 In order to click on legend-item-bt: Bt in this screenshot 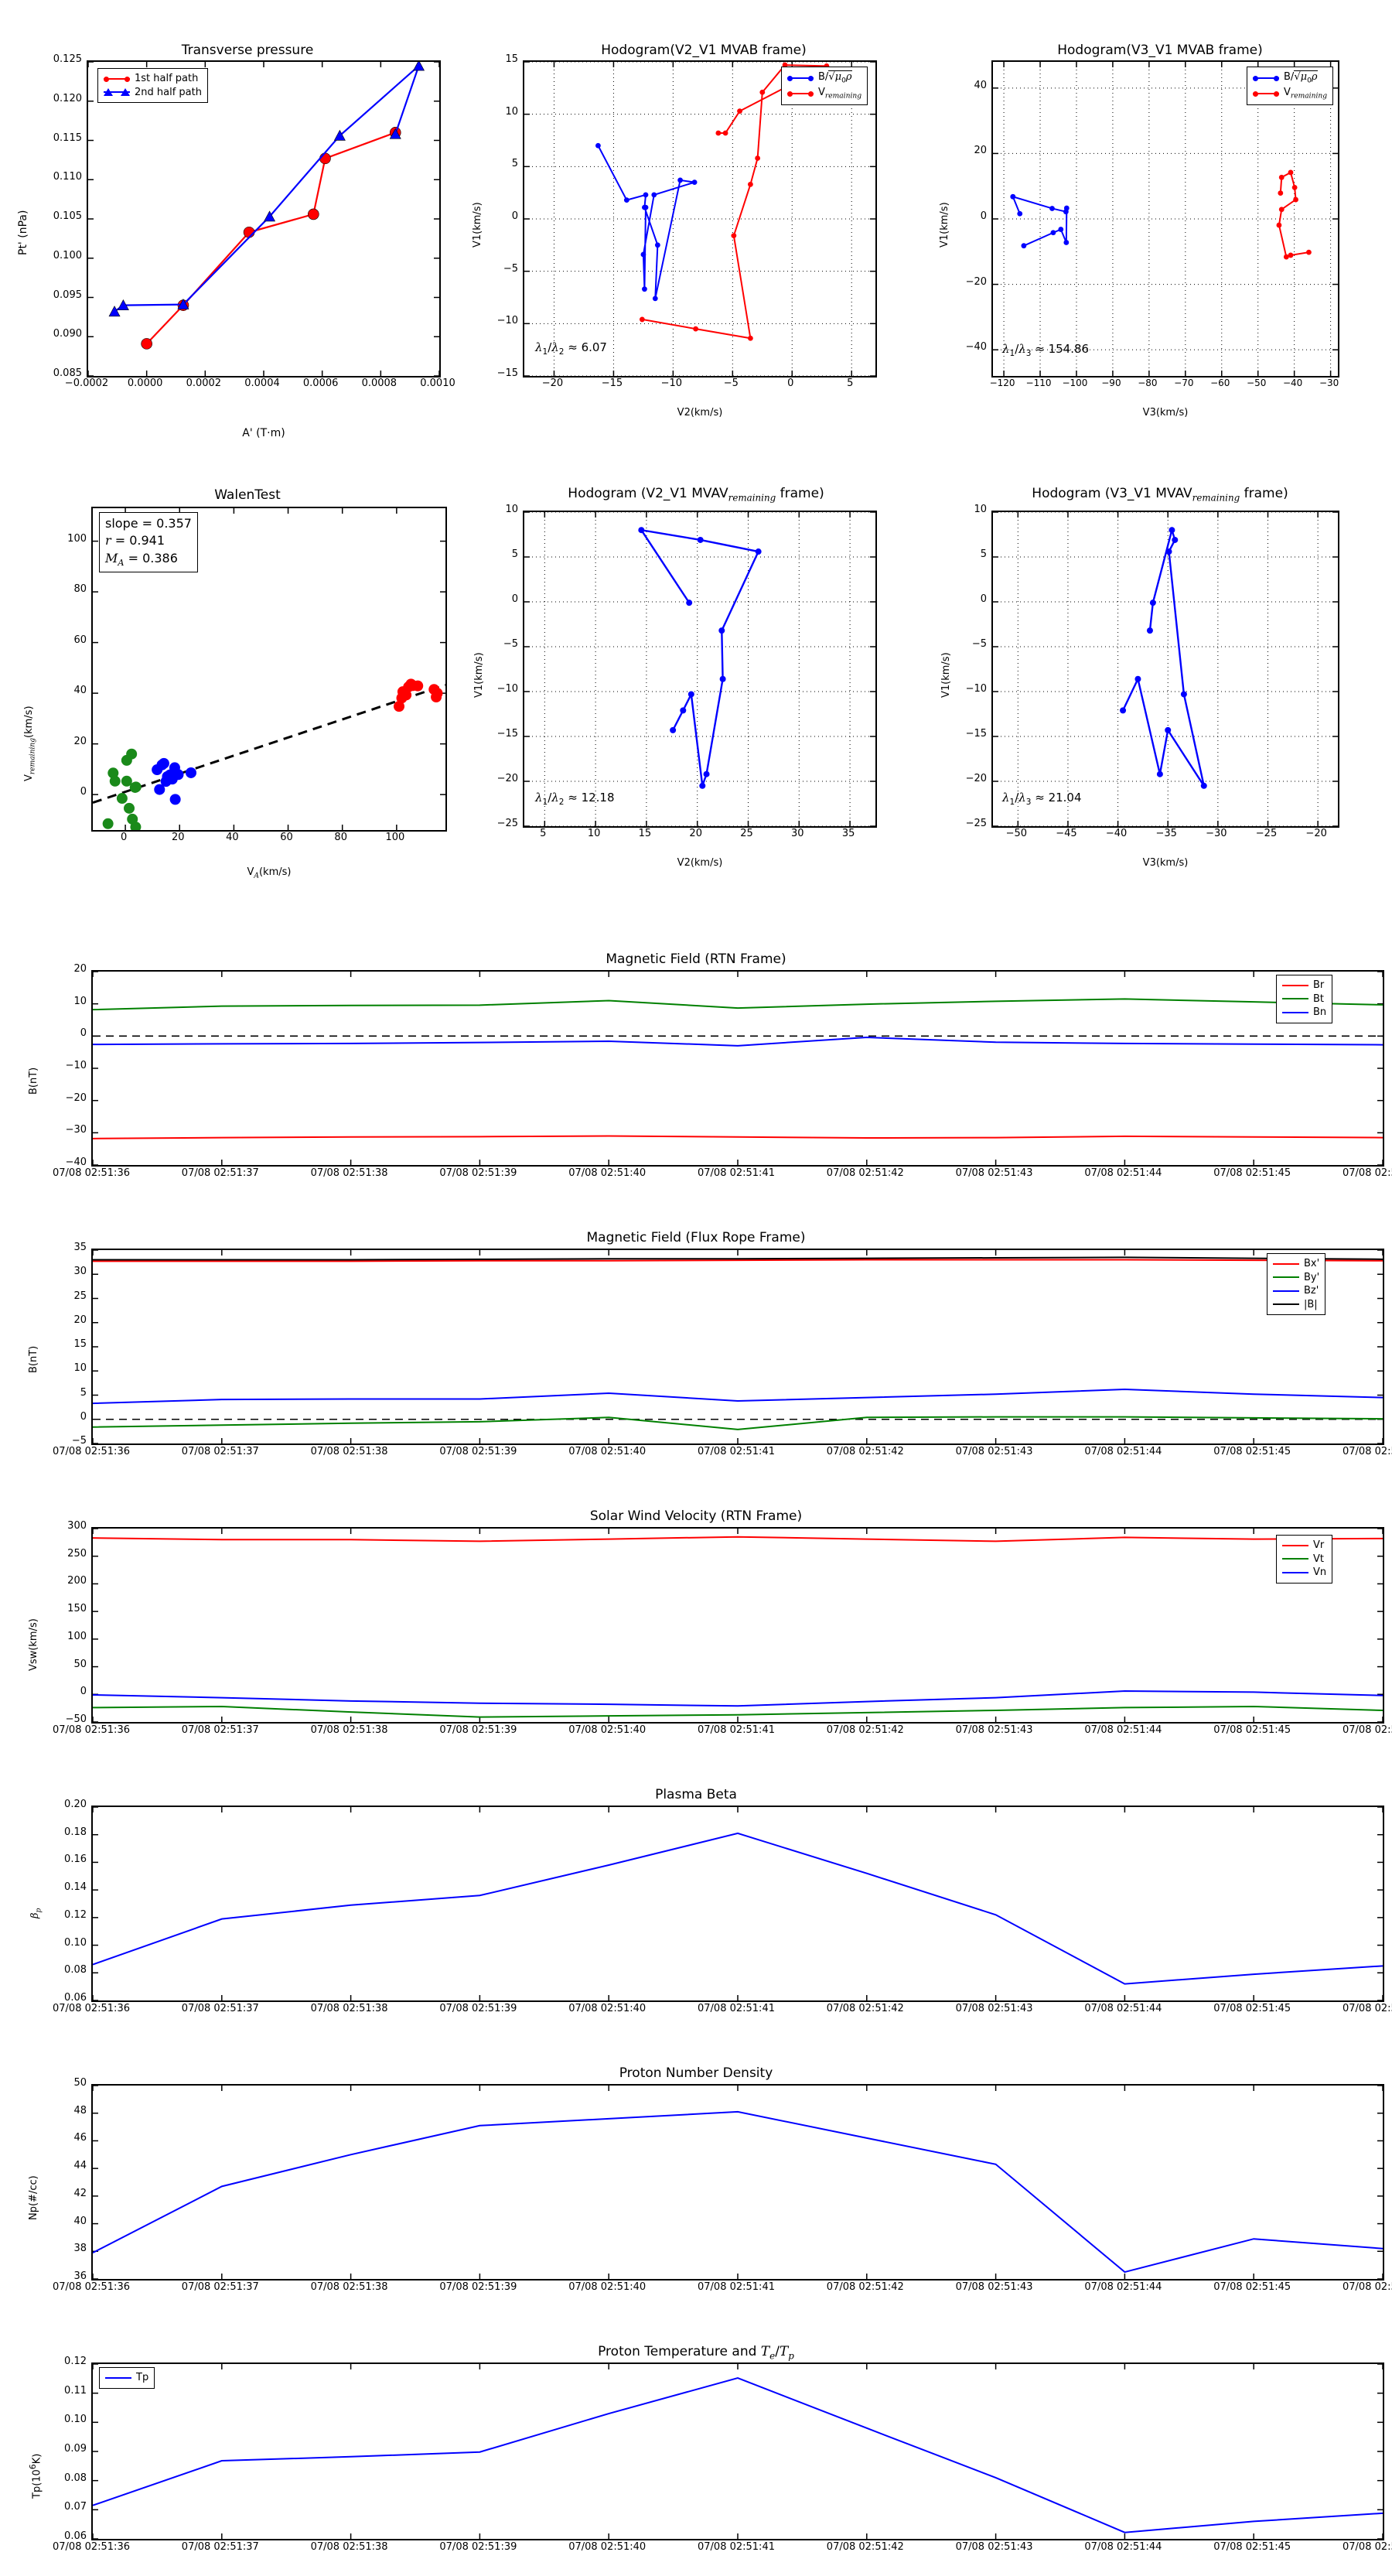, I will do `click(1304, 999)`.